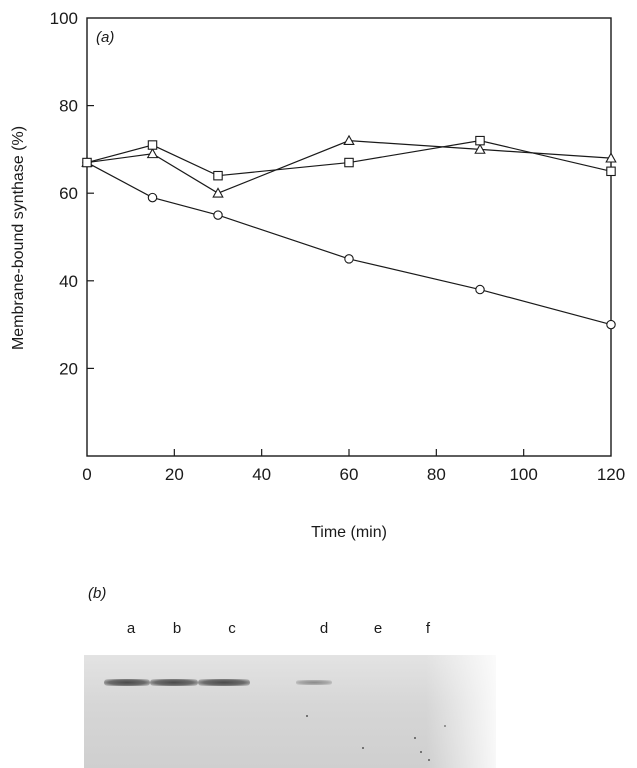 This screenshot has height=768, width=637. What do you see at coordinates (64, 18) in the screenshot?
I see `y-tick-label: 100` at bounding box center [64, 18].